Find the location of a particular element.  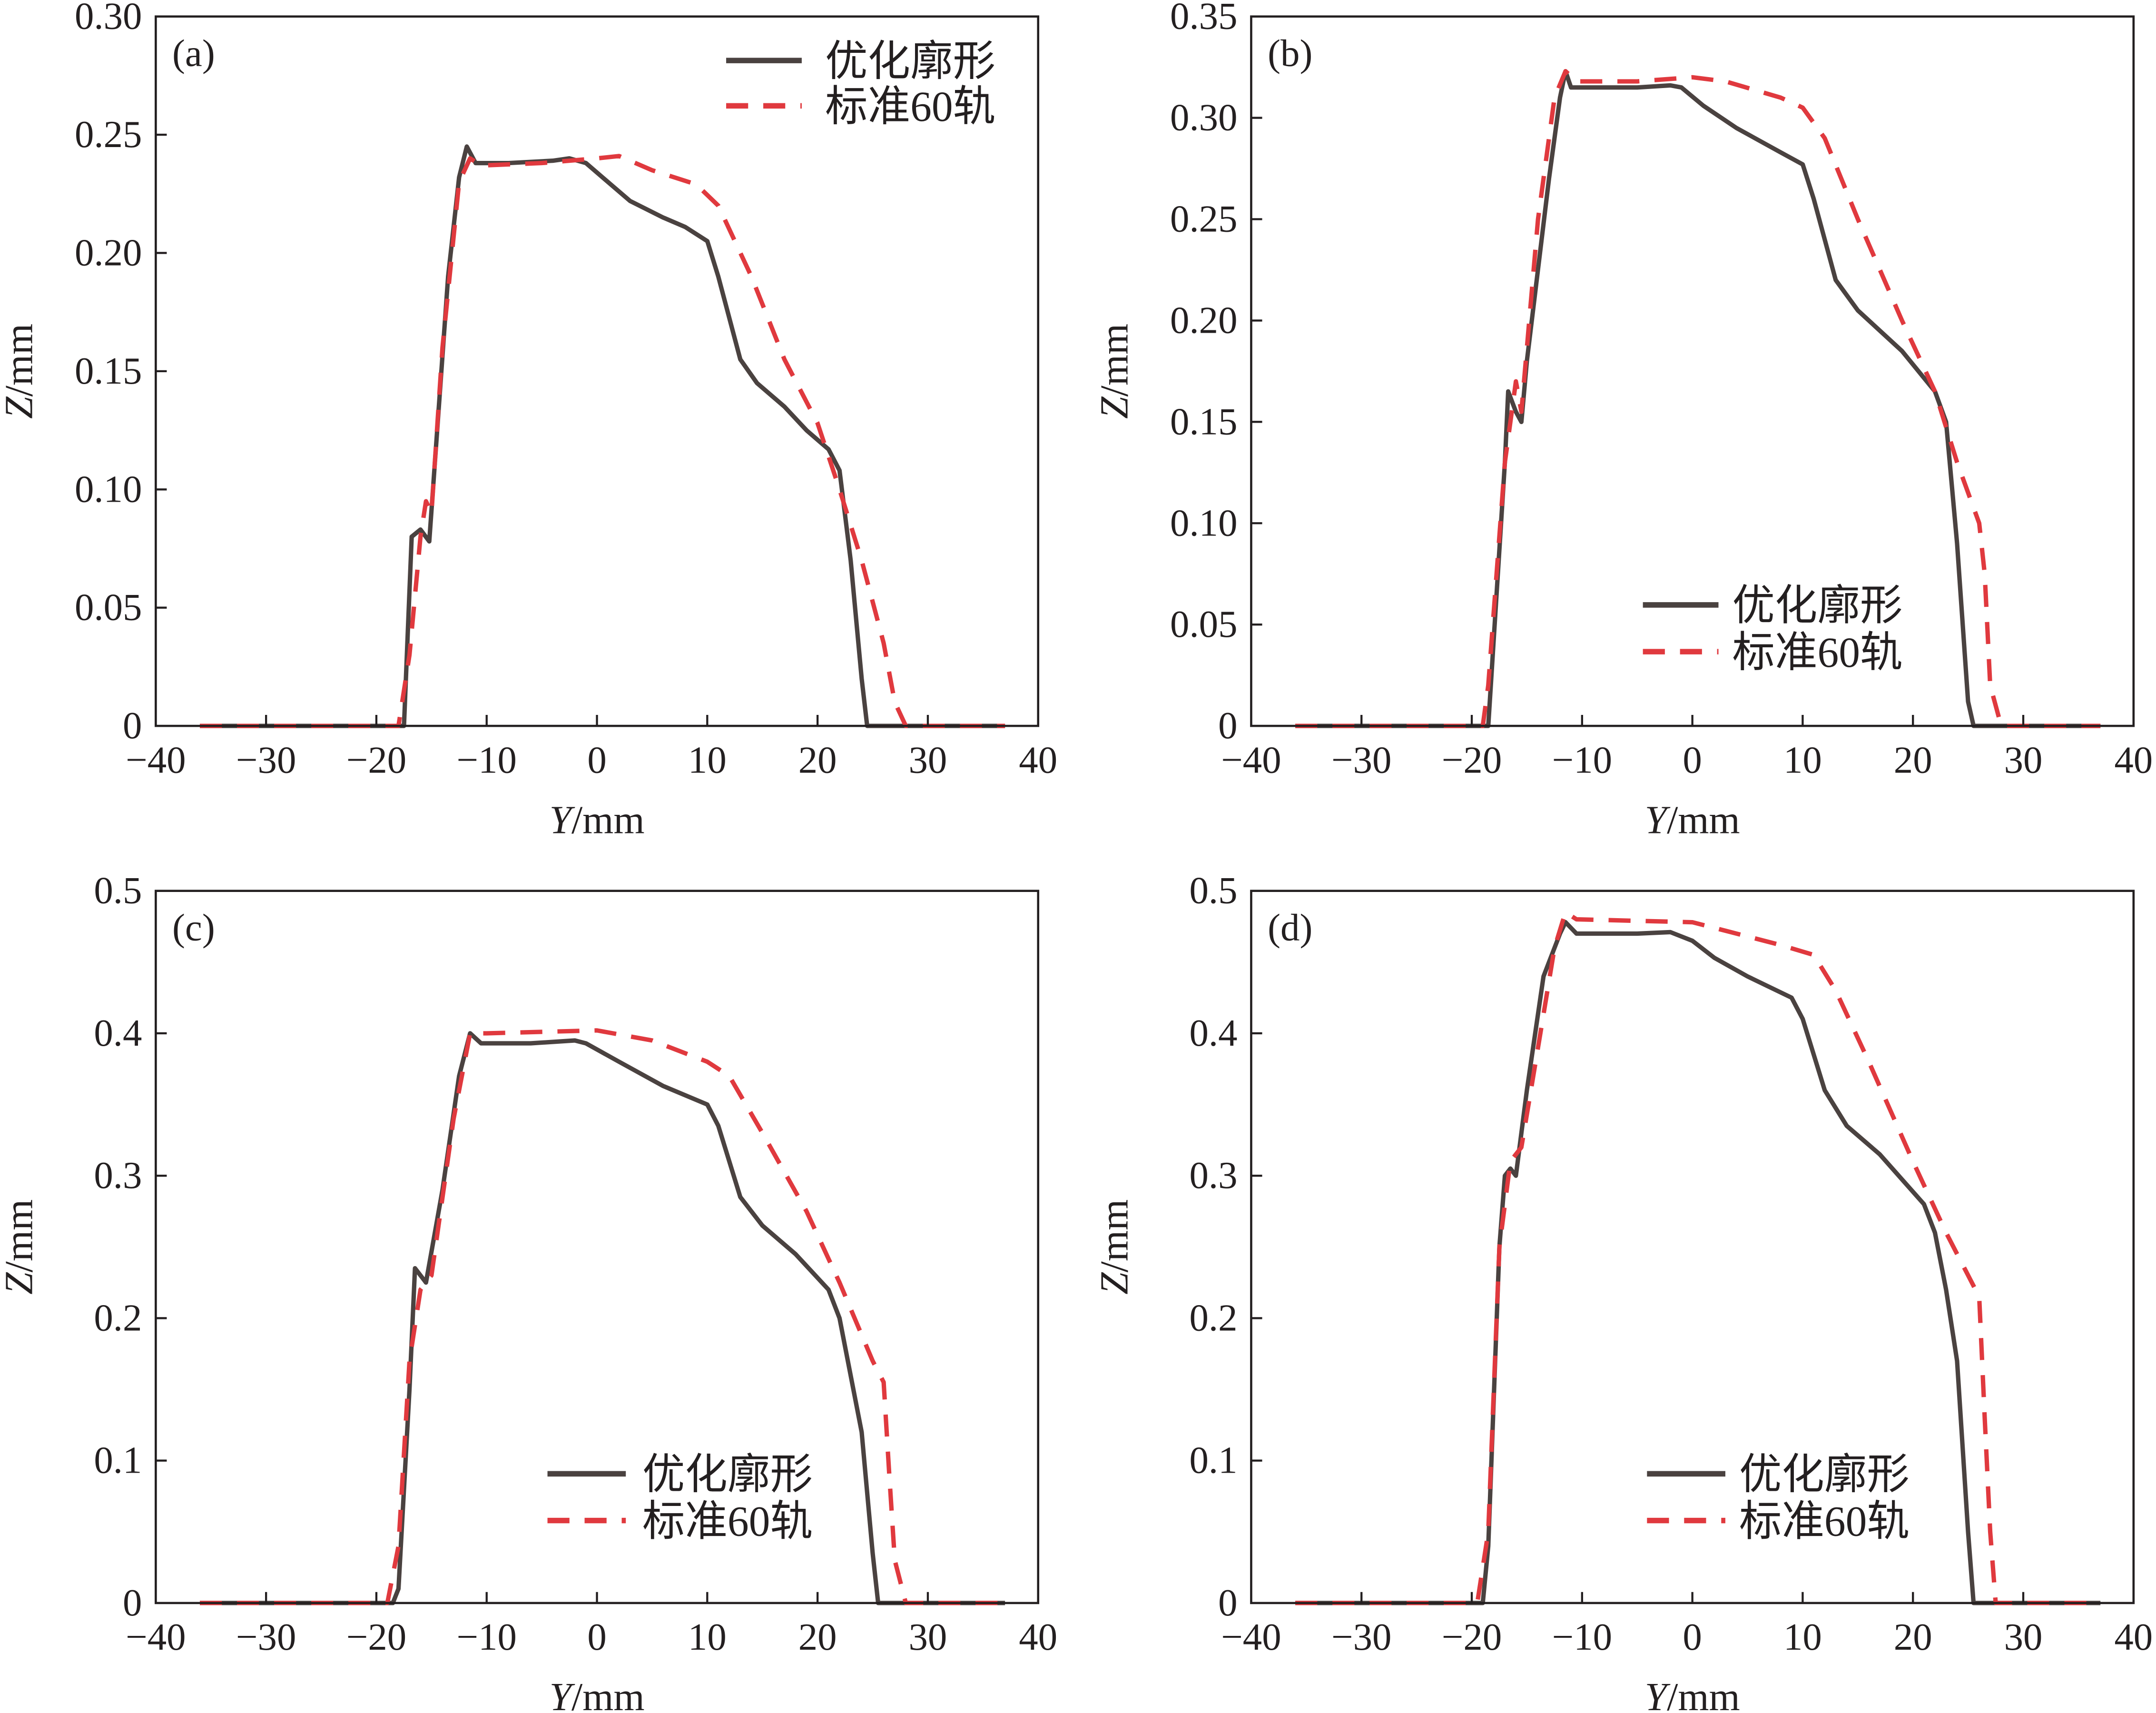

y-tick-label: 0.5 is located at coordinates (118, 891).